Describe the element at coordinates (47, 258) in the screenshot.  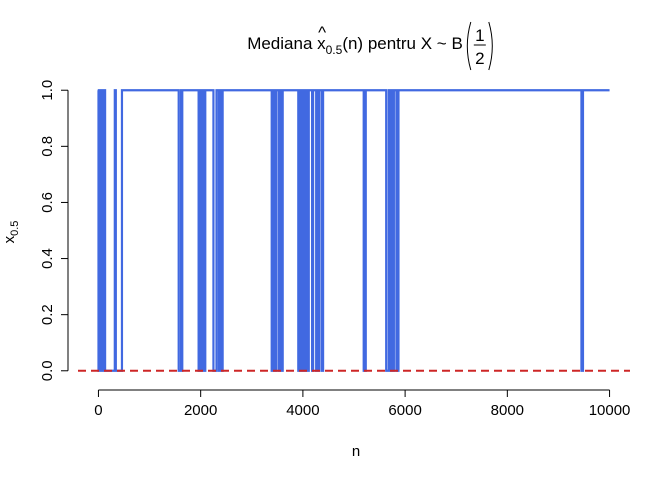
I see `y-tick-label: 0.4` at that location.